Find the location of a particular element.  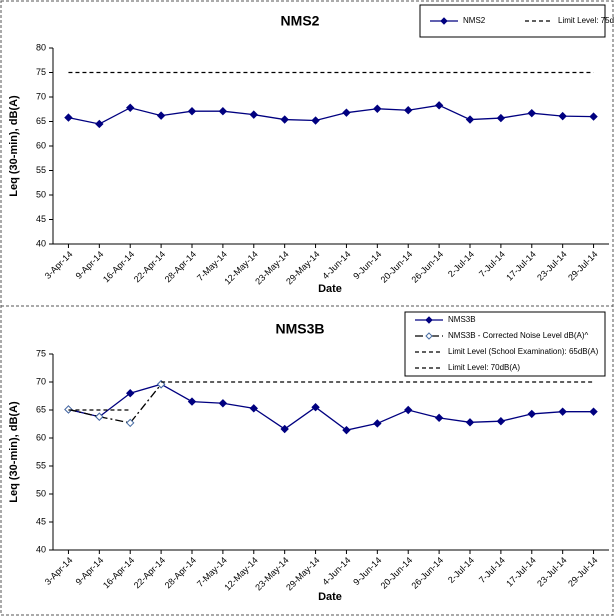

chart-title: NMS2 is located at coordinates (300, 21).